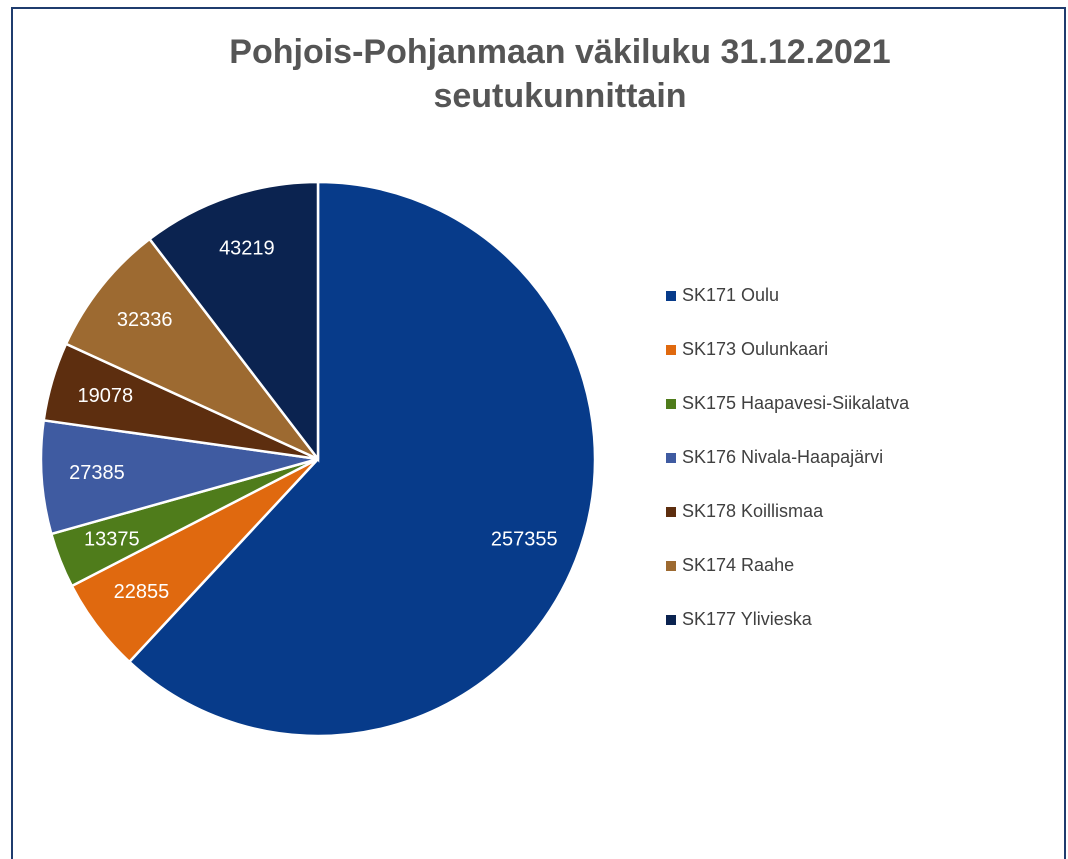 The width and height of the screenshot is (1068, 859). What do you see at coordinates (747, 619) in the screenshot?
I see `legend-label: SK177 Ylivieska` at bounding box center [747, 619].